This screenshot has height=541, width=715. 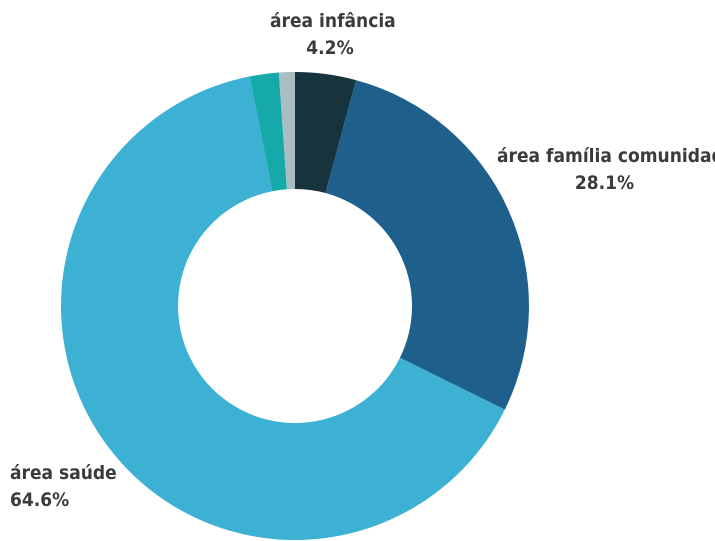 I want to click on donut-slice-área-infância, so click(x=326, y=133).